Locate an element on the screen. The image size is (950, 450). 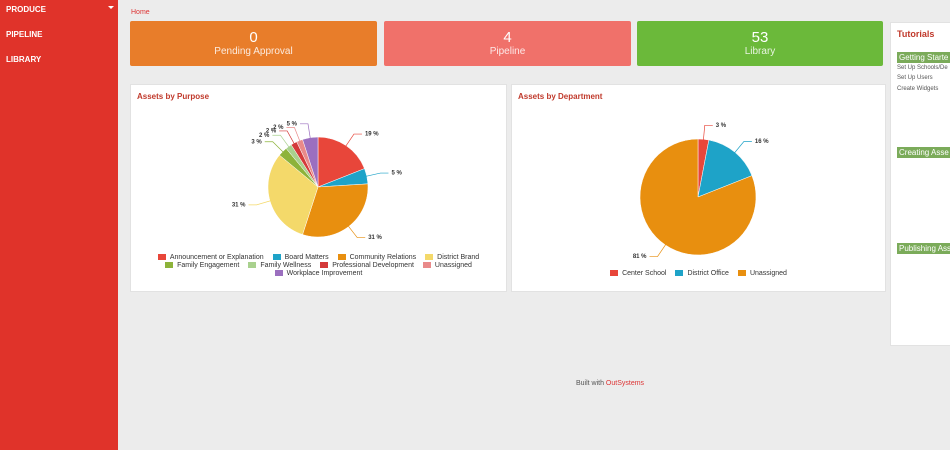
legend-item: Workplace Improvement is located at coordinates (318, 273).